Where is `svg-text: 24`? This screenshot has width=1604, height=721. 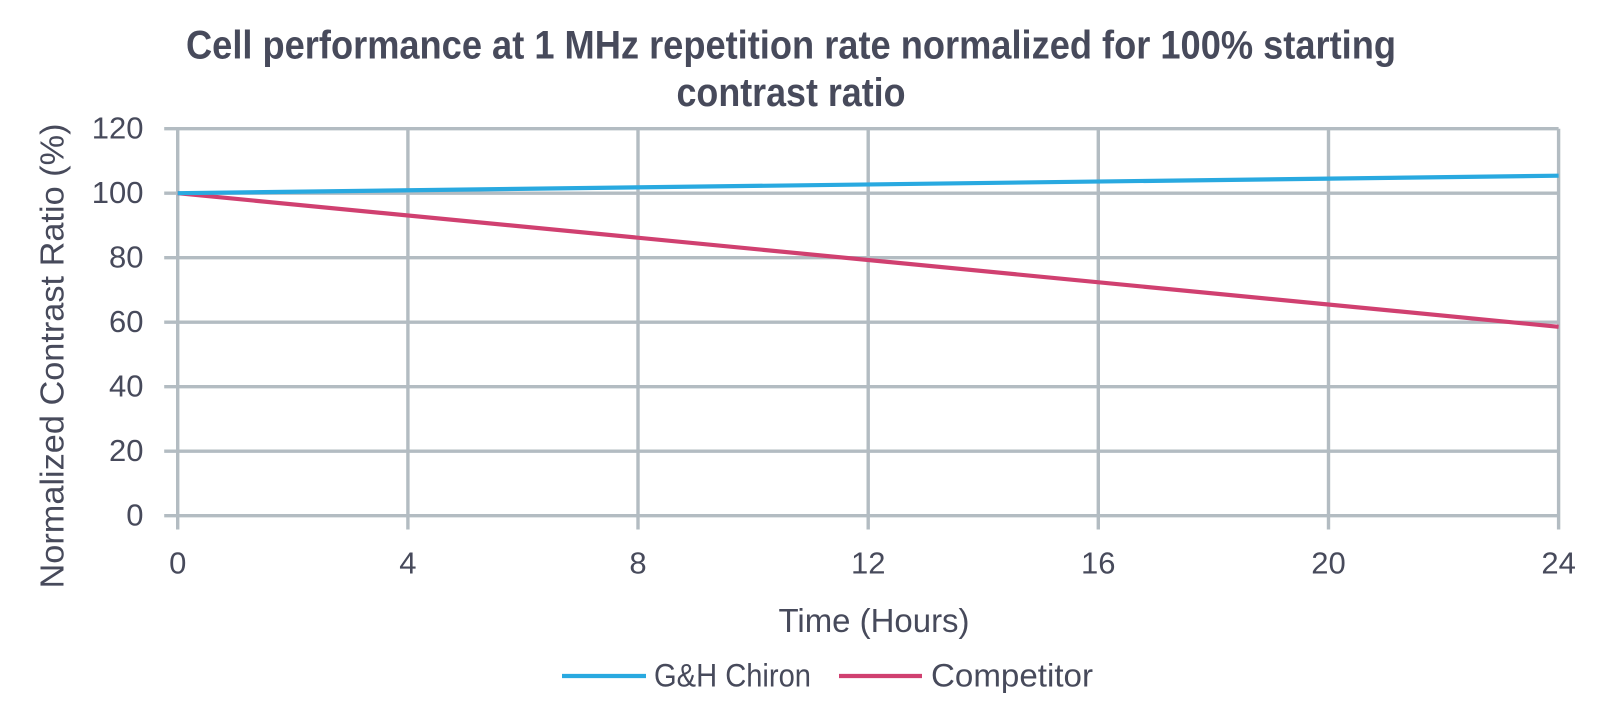 svg-text: 24 is located at coordinates (1558, 563).